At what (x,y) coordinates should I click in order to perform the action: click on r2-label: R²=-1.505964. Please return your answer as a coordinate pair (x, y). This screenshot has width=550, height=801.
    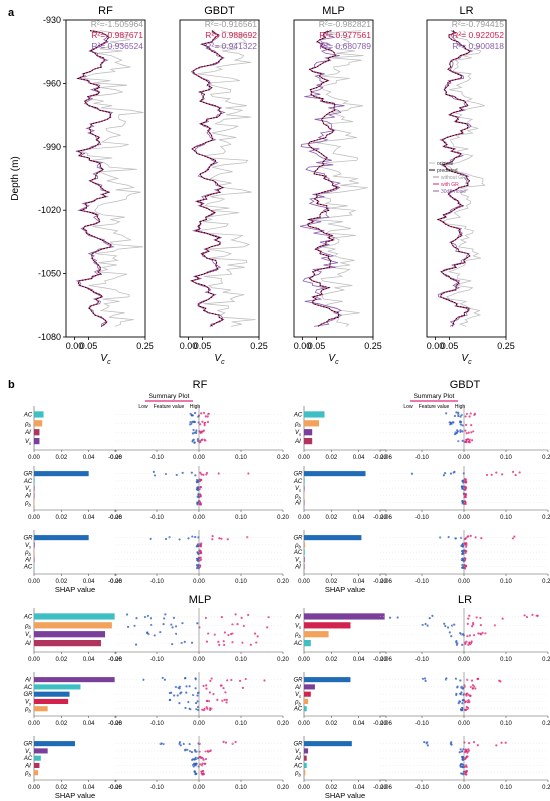
    Looking at the image, I should click on (117, 24).